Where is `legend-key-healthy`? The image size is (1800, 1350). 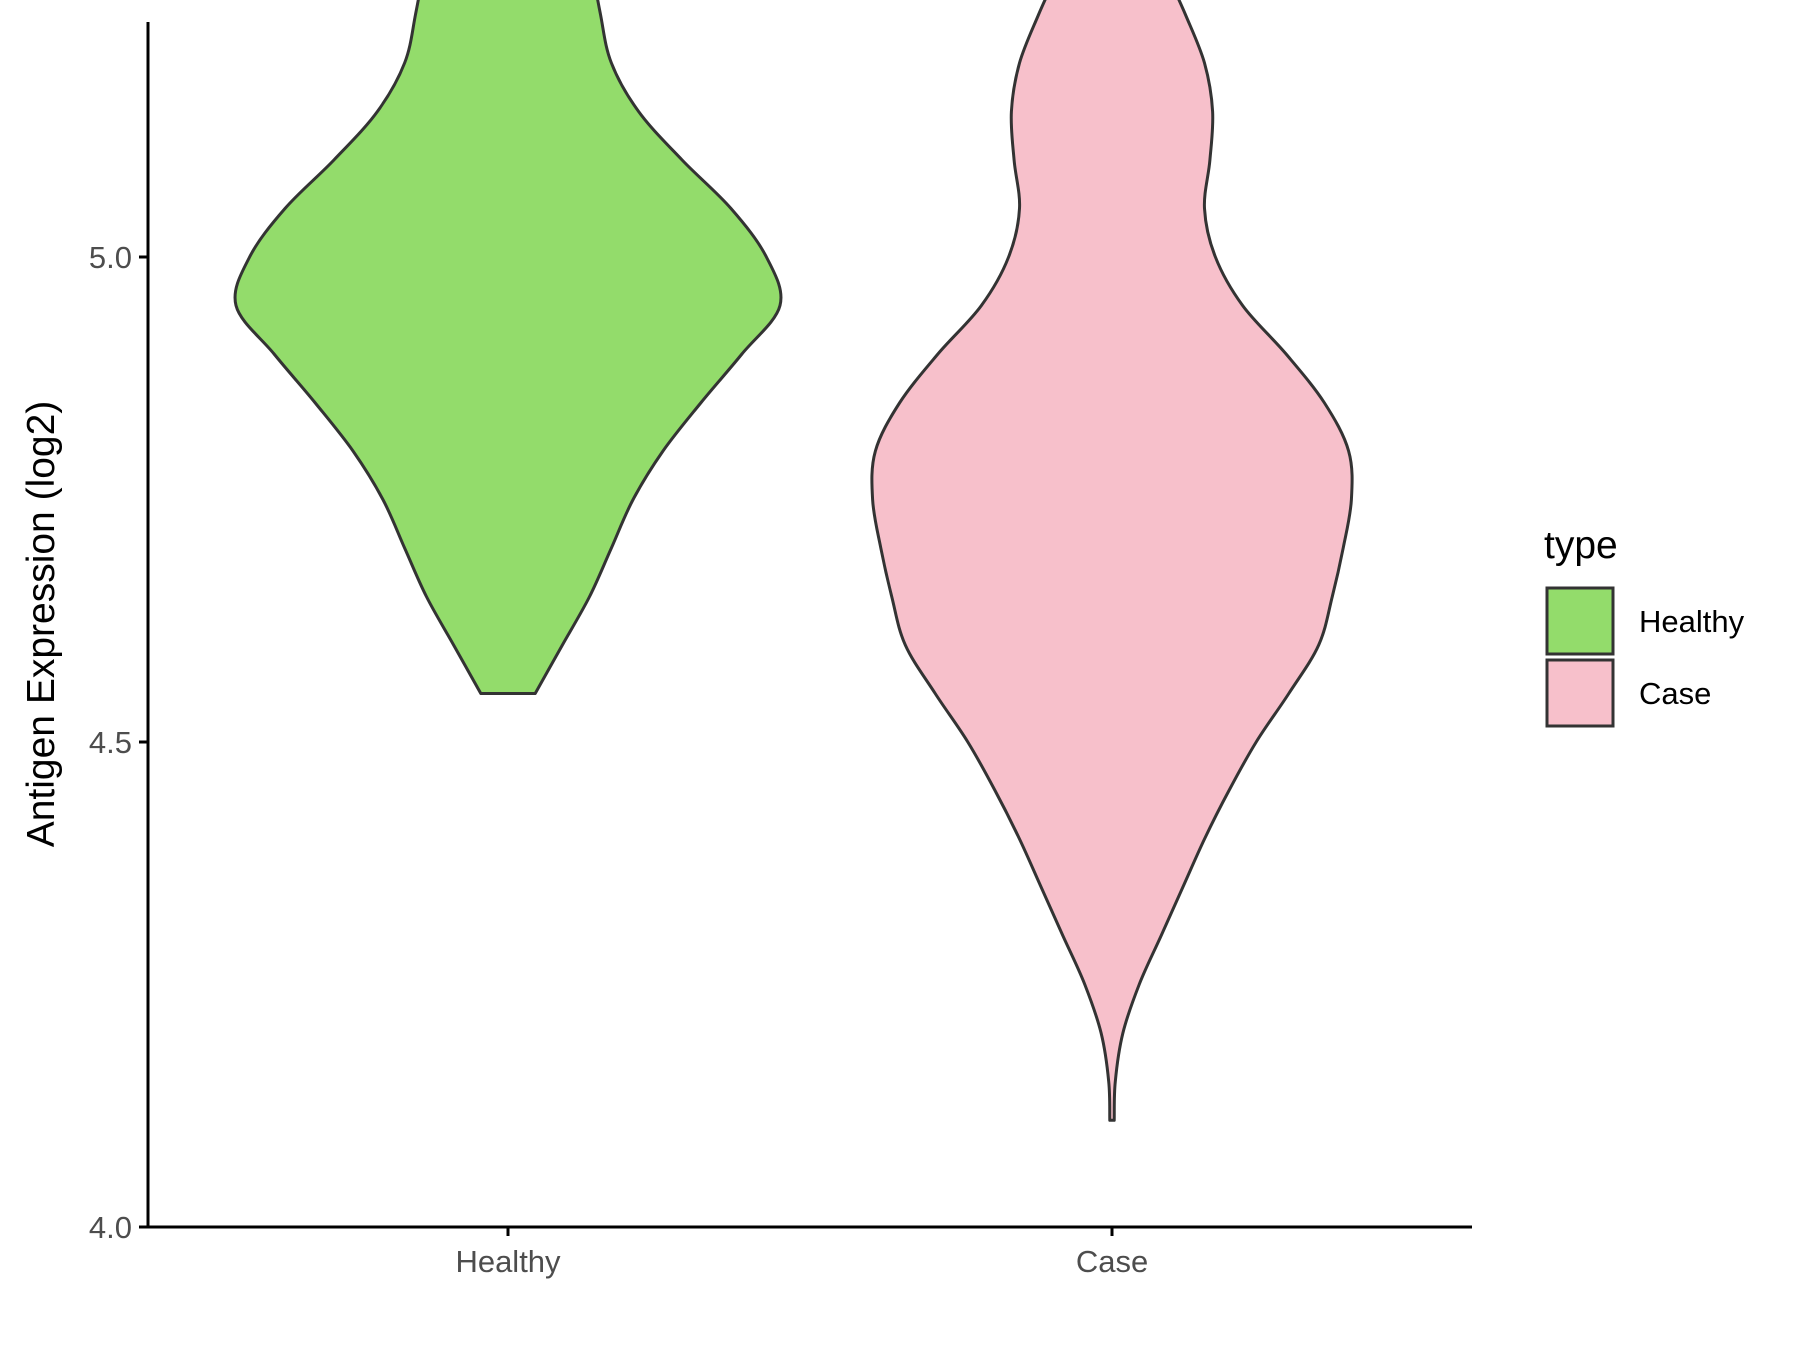 legend-key-healthy is located at coordinates (1580, 621).